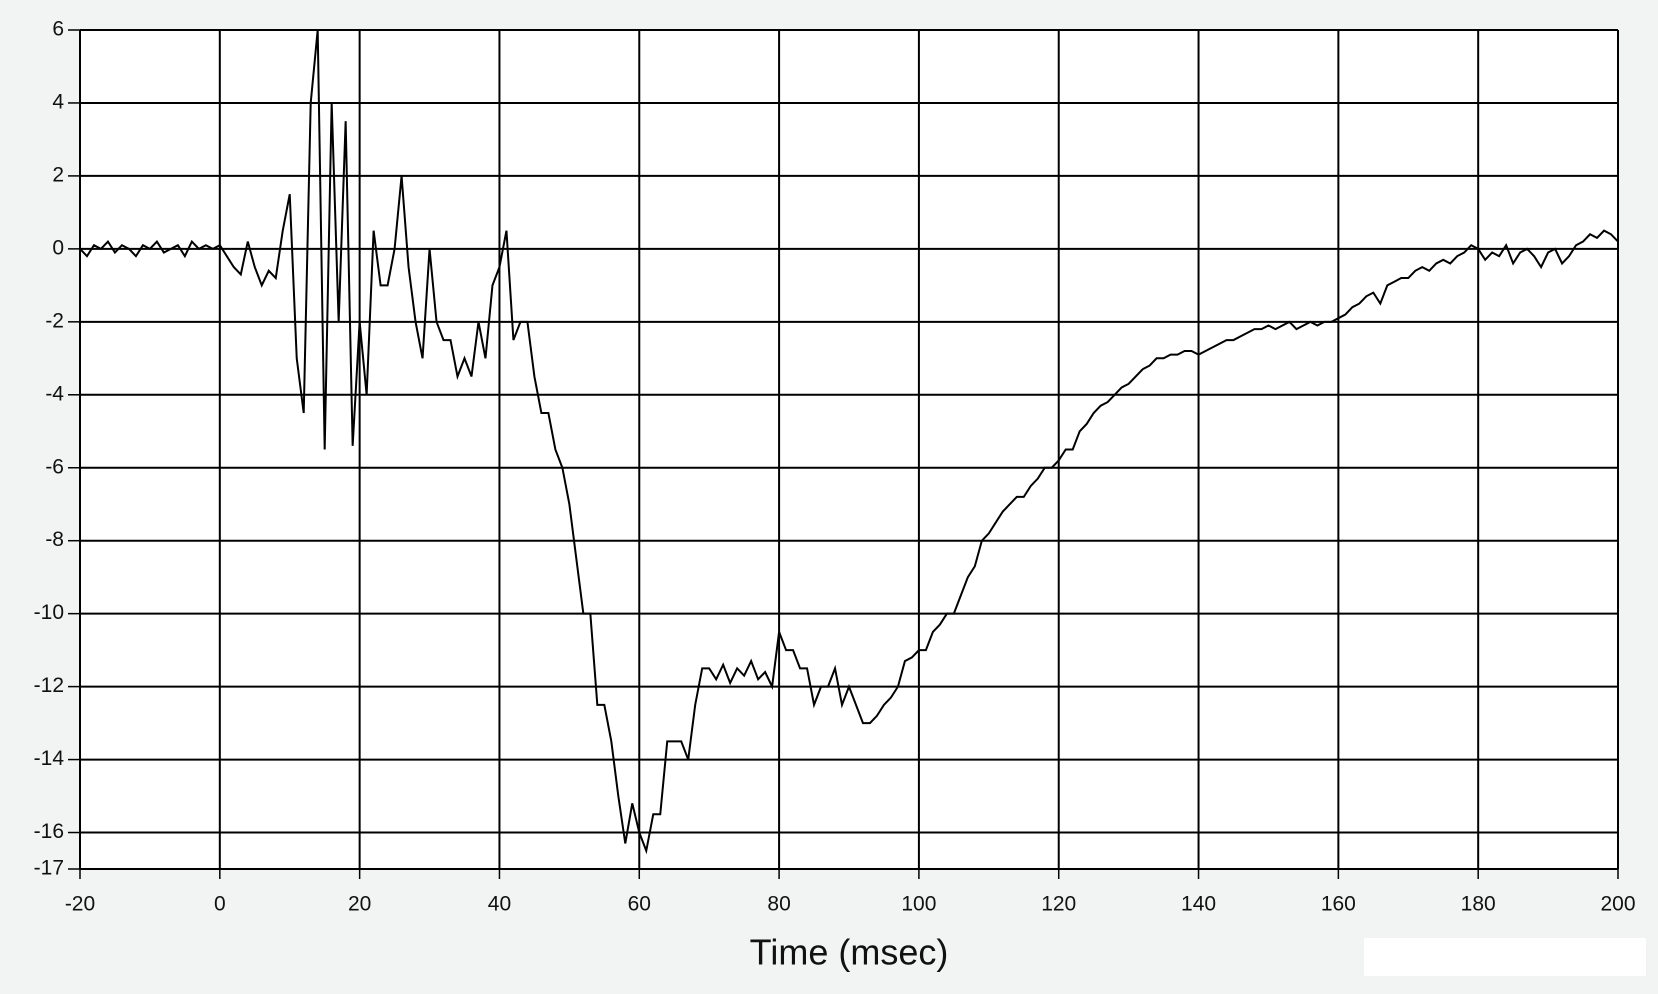 The width and height of the screenshot is (1658, 994). What do you see at coordinates (58, 174) in the screenshot?
I see `y-tick-label: 2` at bounding box center [58, 174].